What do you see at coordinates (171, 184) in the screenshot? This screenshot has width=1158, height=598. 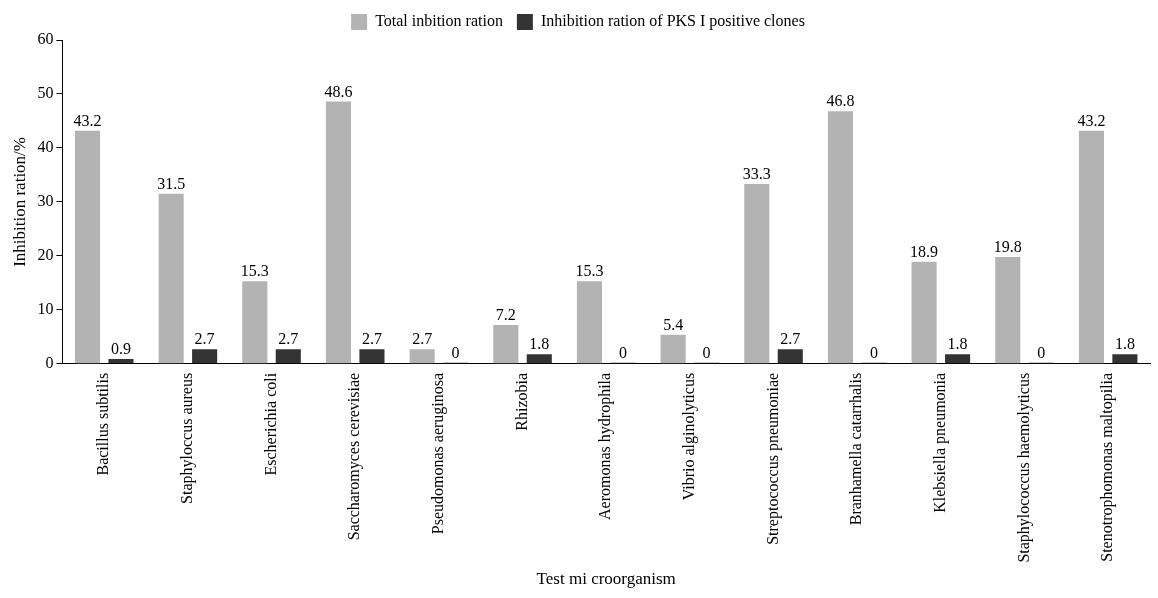 I see `data-label: 31.5` at bounding box center [171, 184].